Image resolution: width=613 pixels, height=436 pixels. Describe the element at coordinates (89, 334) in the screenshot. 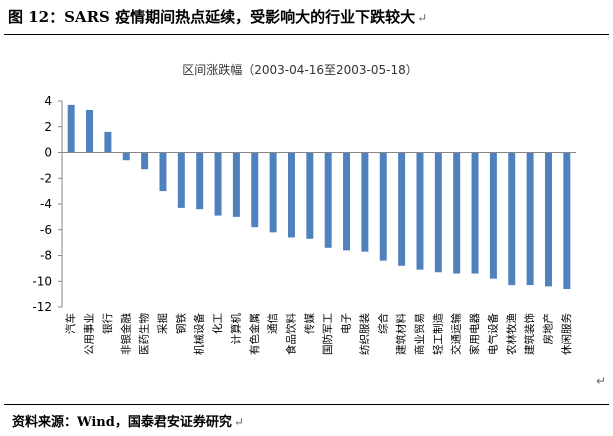

I see `x-tick-label: 公用事业` at that location.